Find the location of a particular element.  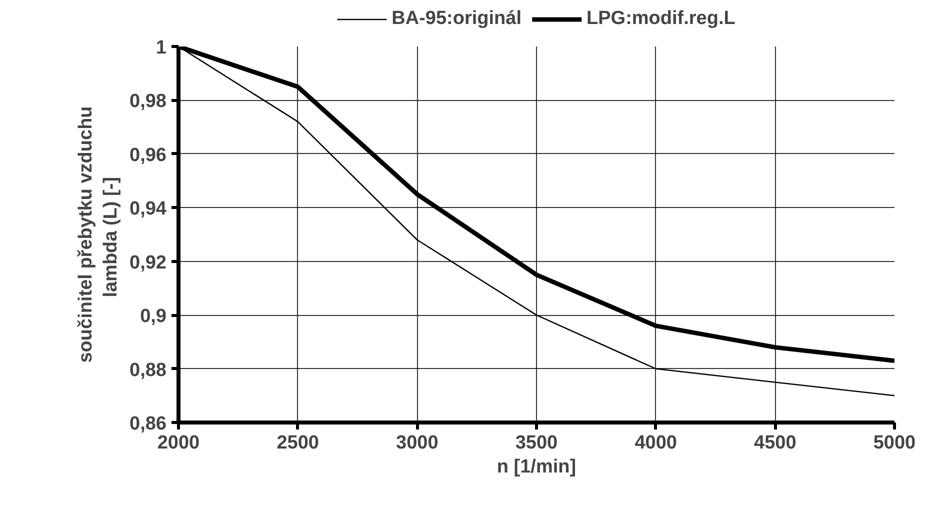

y-tick-label: 1 is located at coordinates (161, 48).